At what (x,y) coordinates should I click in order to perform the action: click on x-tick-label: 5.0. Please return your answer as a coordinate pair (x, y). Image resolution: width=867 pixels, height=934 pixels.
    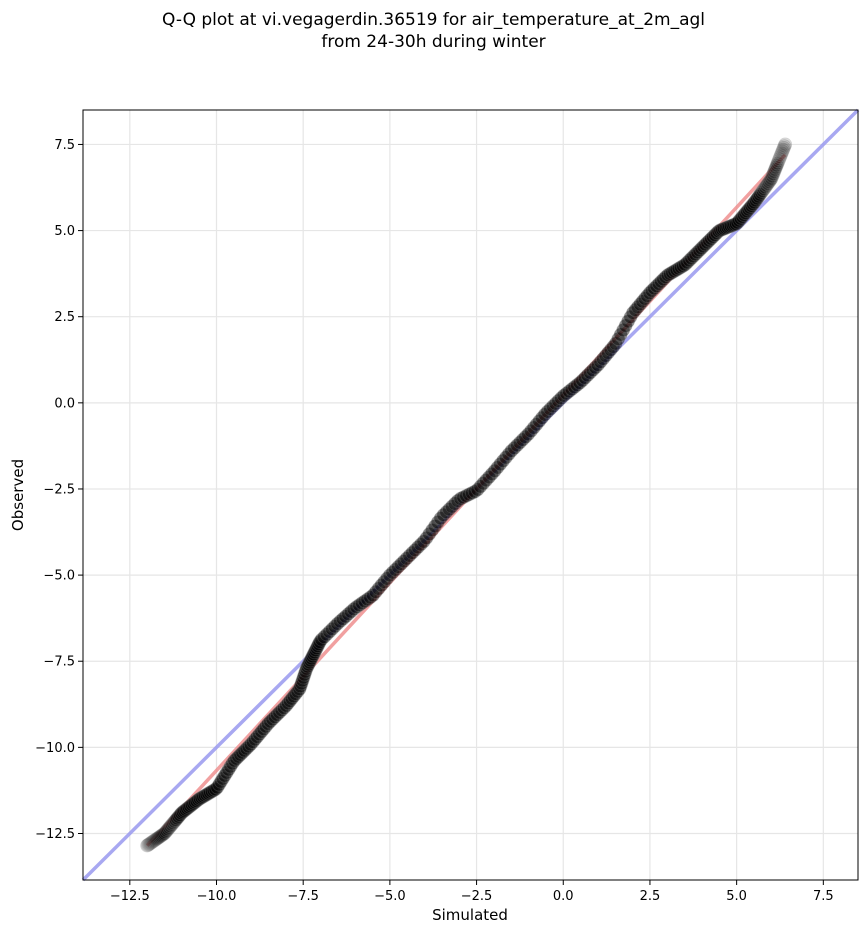
    Looking at the image, I should click on (736, 896).